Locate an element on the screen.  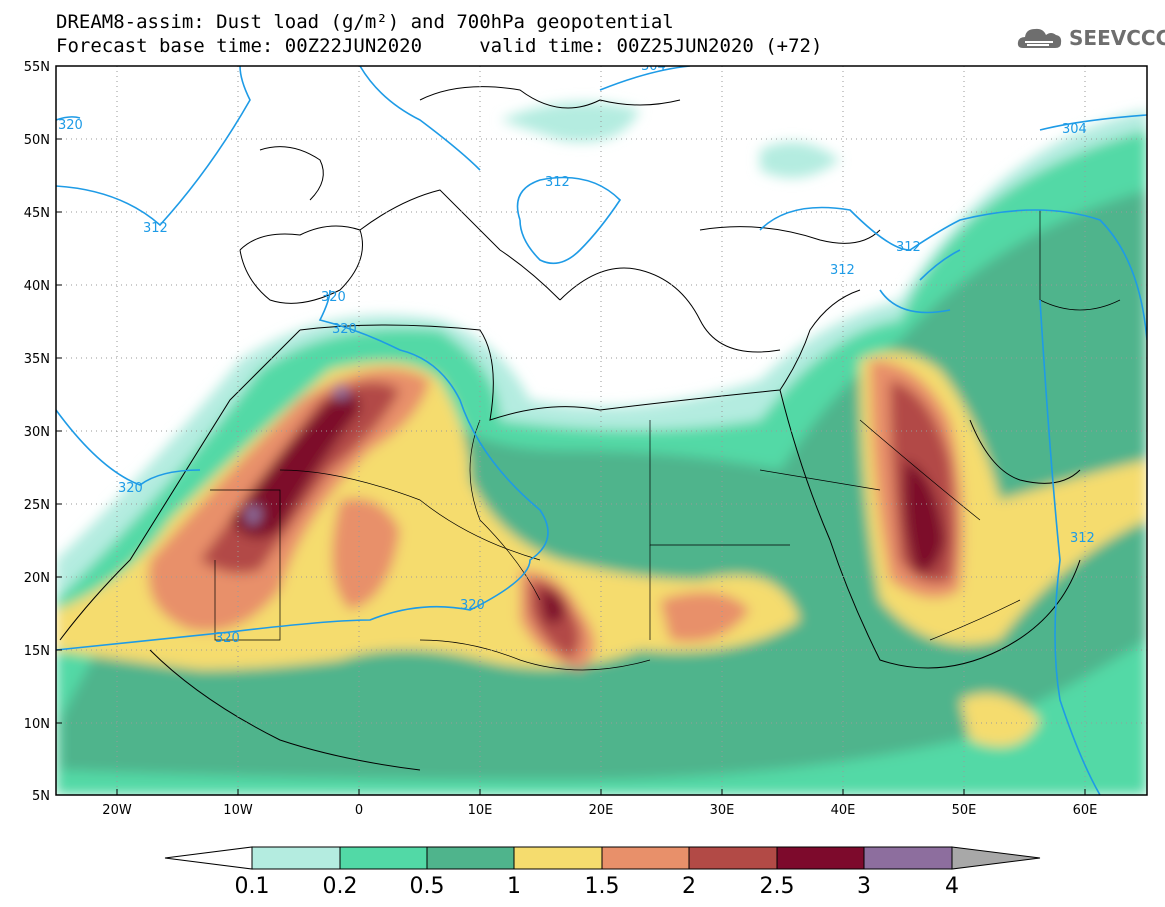
lon-label: 20E is located at coordinates (601, 810).